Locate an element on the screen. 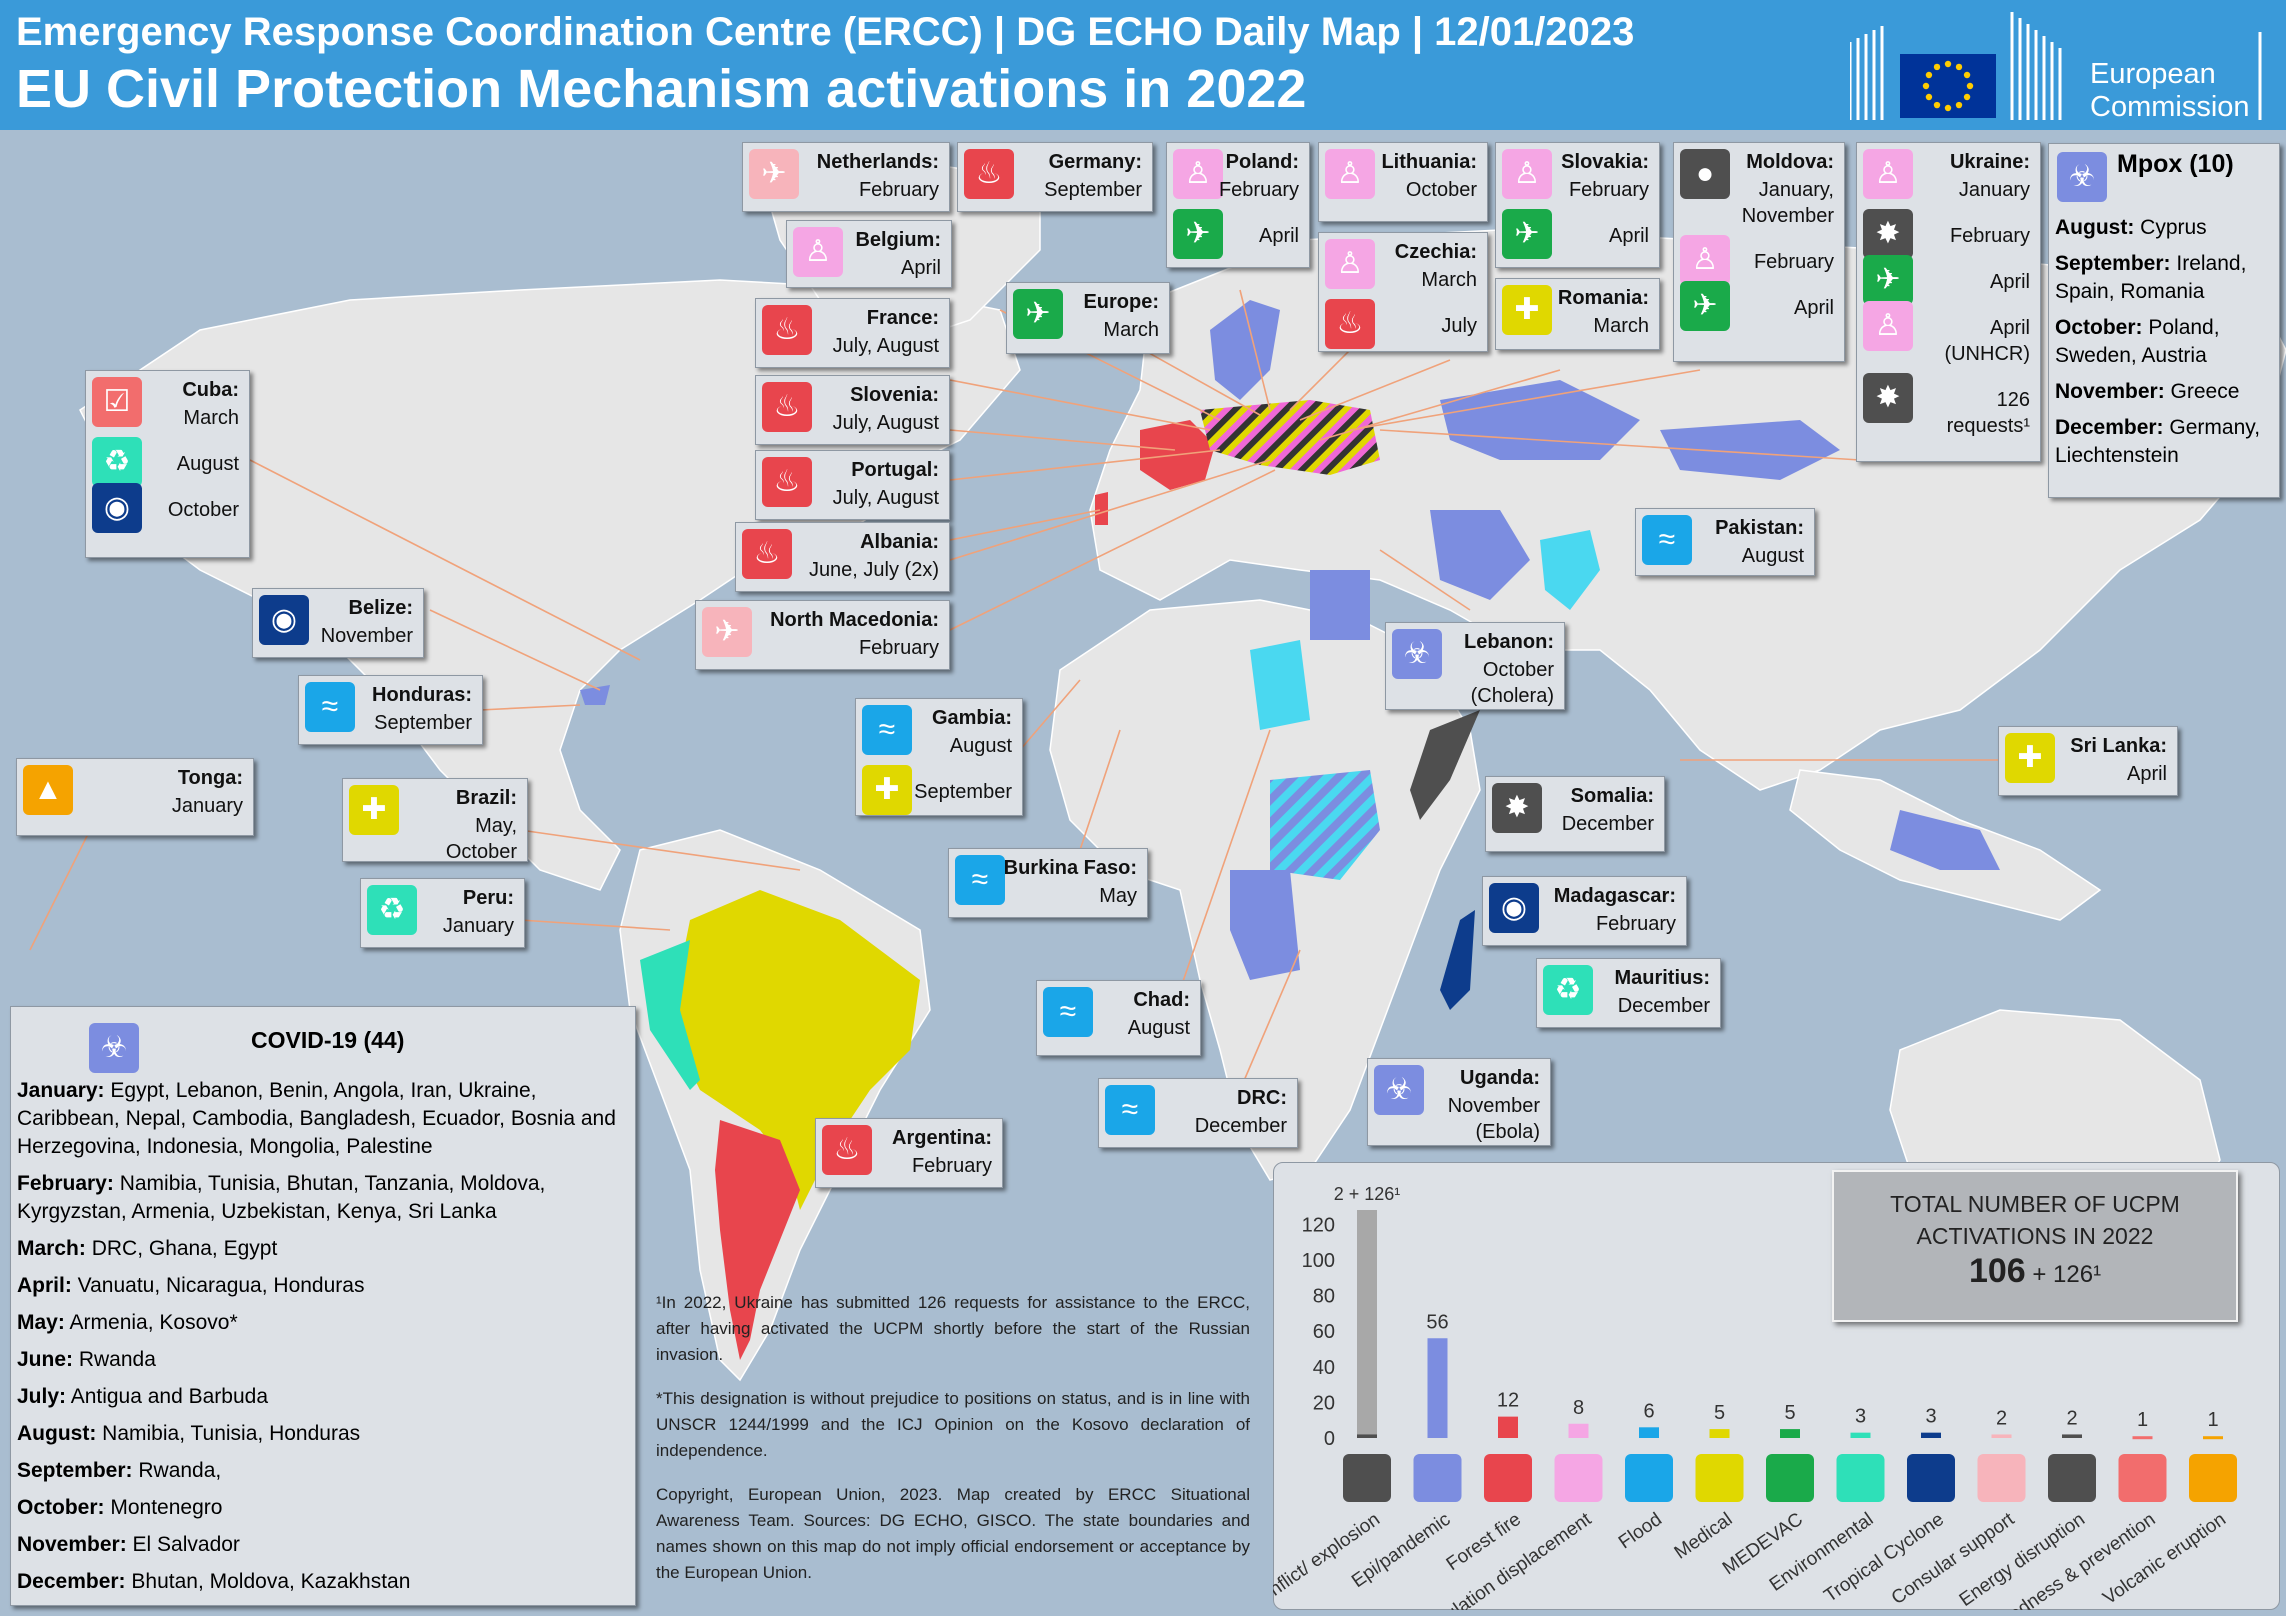  callout-burkinafaso: Burkina Faso: ≈ May is located at coordinates (1048, 883).